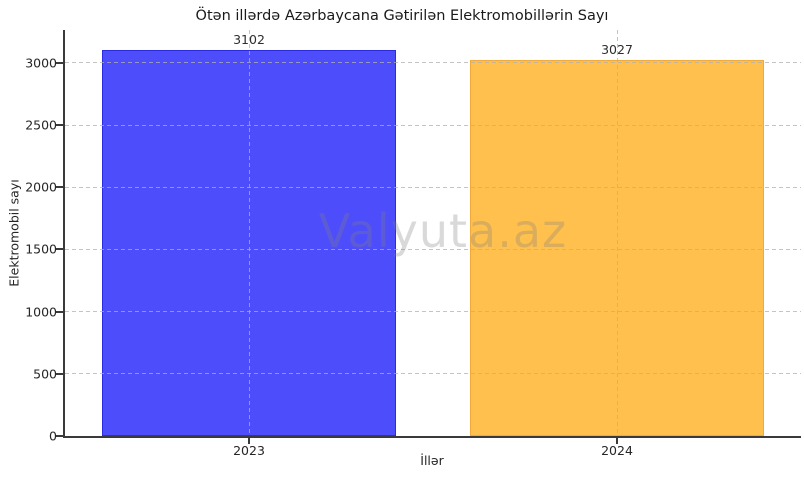  I want to click on bar-value-label: 3102, so click(249, 40).